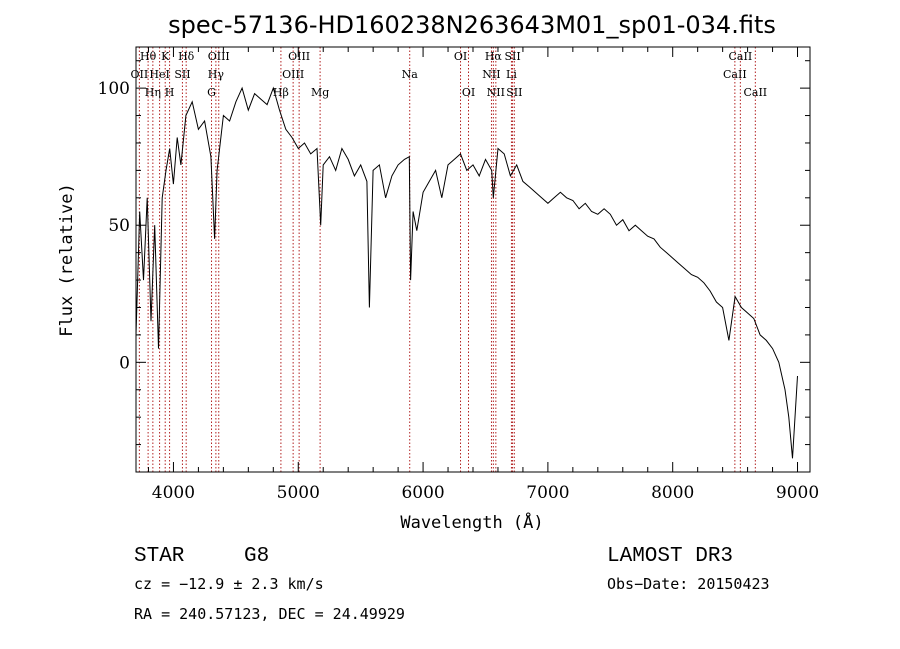 The height and width of the screenshot is (649, 900). What do you see at coordinates (159, 556) in the screenshot?
I see `object-class: STAR` at bounding box center [159, 556].